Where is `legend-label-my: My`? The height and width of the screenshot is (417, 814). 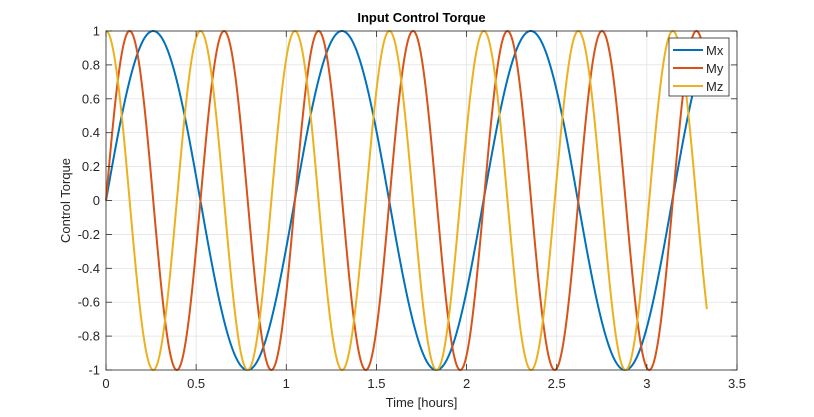 legend-label-my: My is located at coordinates (715, 68).